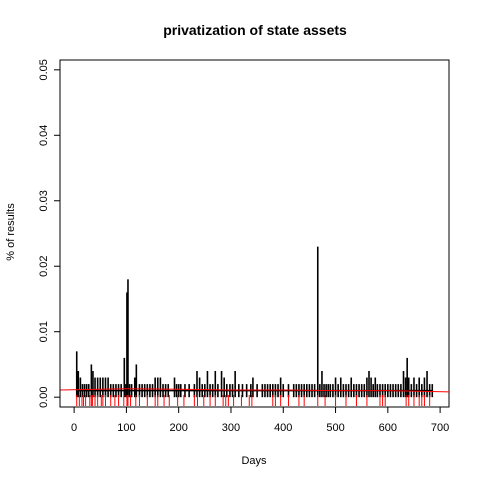 Image resolution: width=480 pixels, height=480 pixels. I want to click on y-axis: 0.00 0.01 0.02 0.03 0.04 0.05, so click(49, 233).